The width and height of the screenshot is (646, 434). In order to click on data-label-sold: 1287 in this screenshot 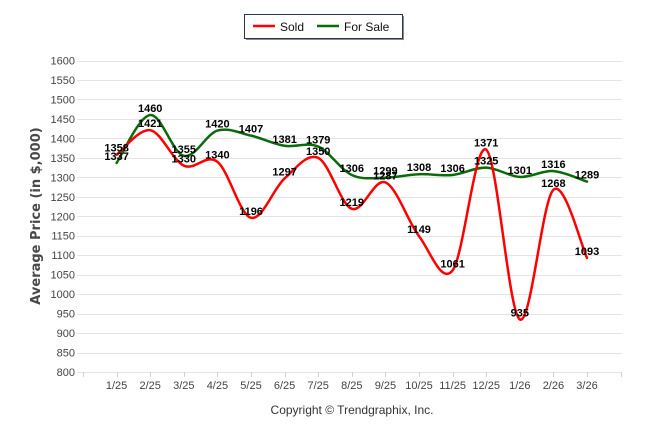, I will do `click(385, 176)`.